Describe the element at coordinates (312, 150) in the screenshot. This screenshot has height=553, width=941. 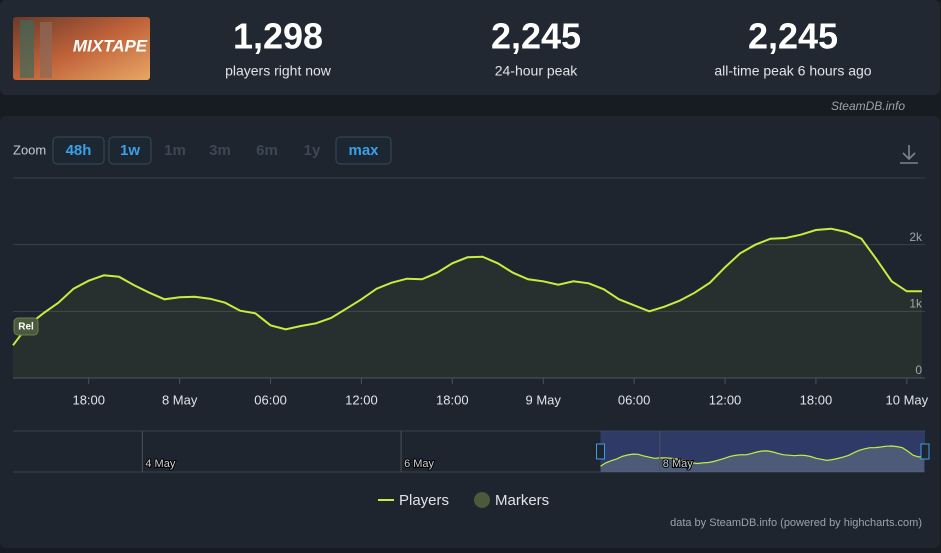
I see `zoom-button-label: 1y` at that location.